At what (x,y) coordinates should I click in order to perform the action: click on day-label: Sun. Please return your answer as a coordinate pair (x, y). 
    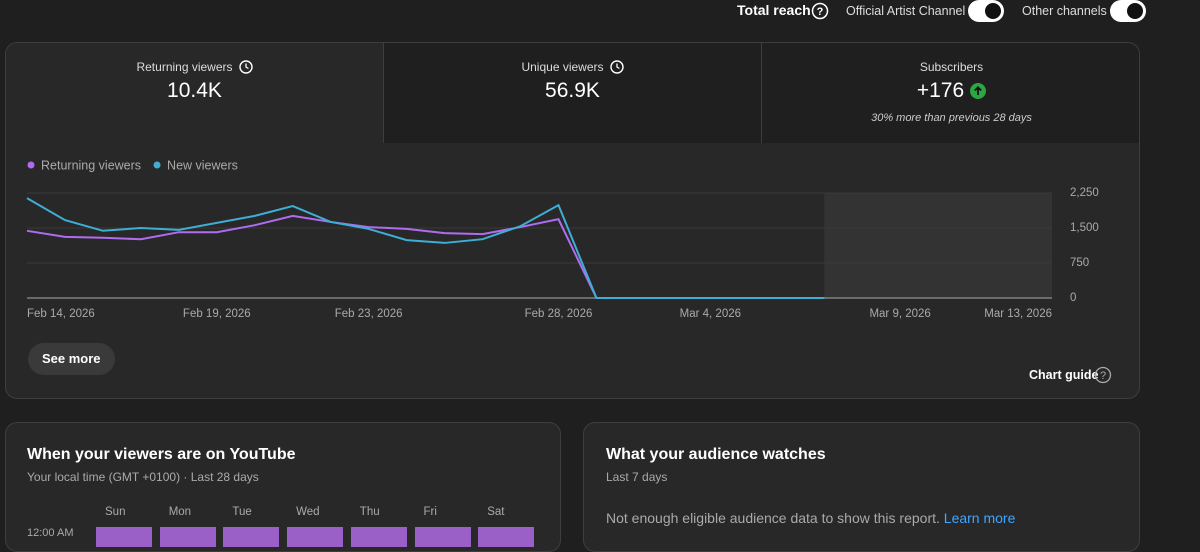
    Looking at the image, I should click on (115, 512).